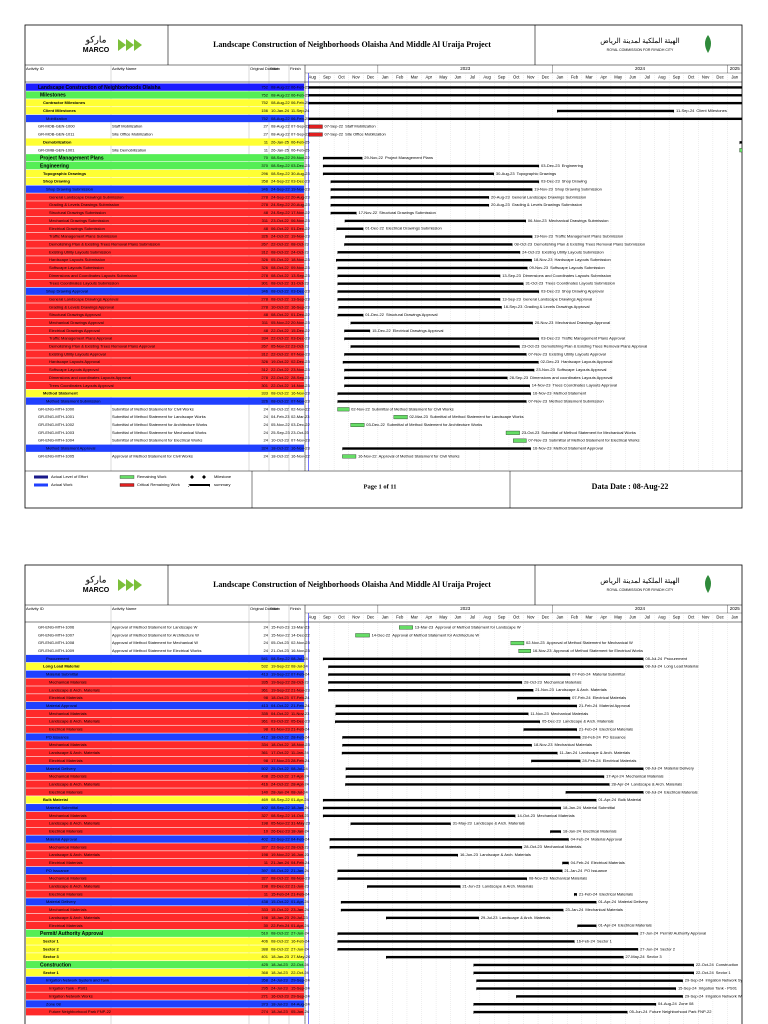  Describe the element at coordinates (370, 617) in the screenshot. I see `month-label: Dec` at that location.